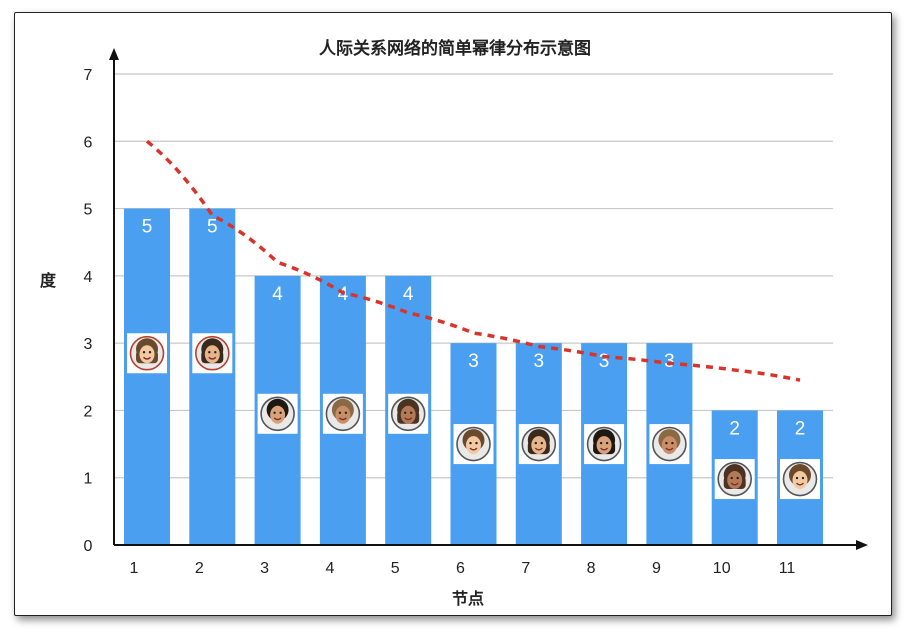  What do you see at coordinates (88, 142) in the screenshot?
I see `y-tick-label: 6` at bounding box center [88, 142].